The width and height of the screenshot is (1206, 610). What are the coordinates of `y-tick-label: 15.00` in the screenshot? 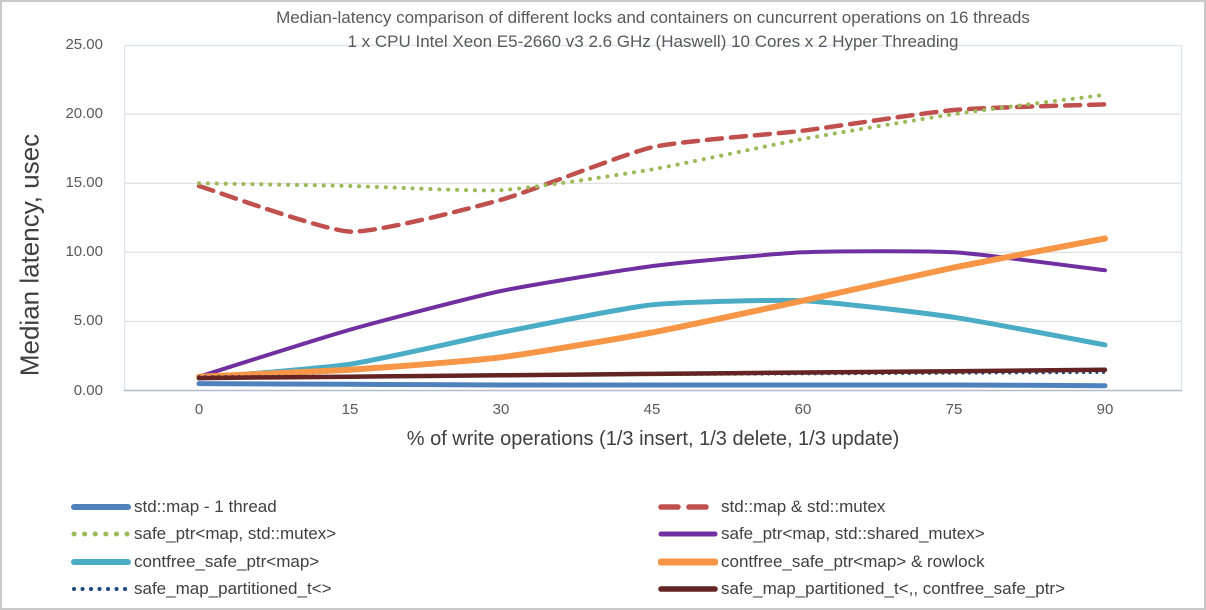 It's located at (84, 183).